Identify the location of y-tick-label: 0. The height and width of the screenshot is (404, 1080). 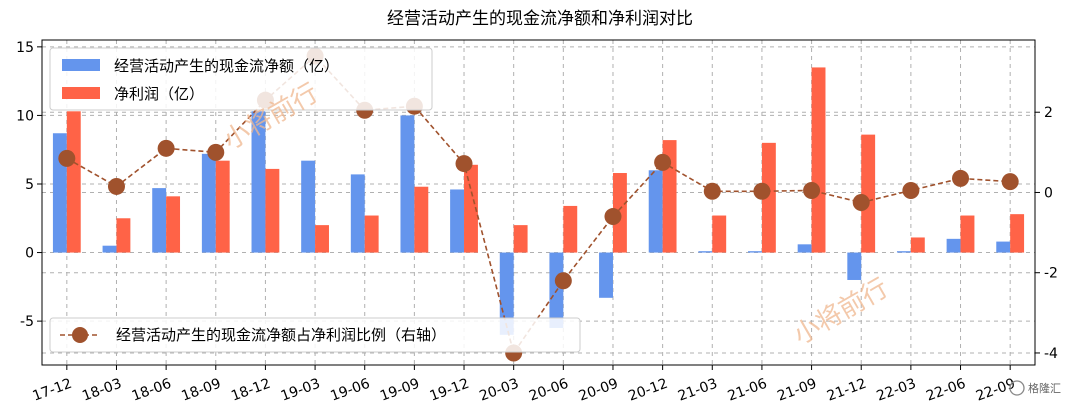
(29, 254).